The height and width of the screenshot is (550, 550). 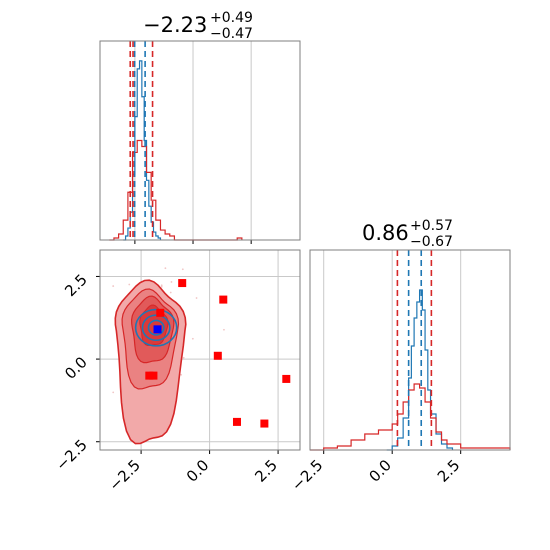 I want to click on joint-tick-label-y-1: 0.0, so click(x=76, y=368).